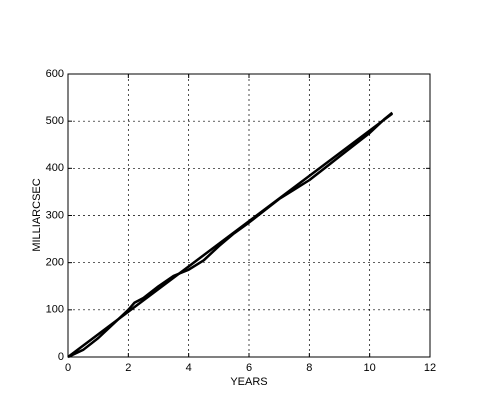 This screenshot has height=417, width=499. Describe the element at coordinates (55, 310) in the screenshot. I see `y-tick-label: 100` at that location.